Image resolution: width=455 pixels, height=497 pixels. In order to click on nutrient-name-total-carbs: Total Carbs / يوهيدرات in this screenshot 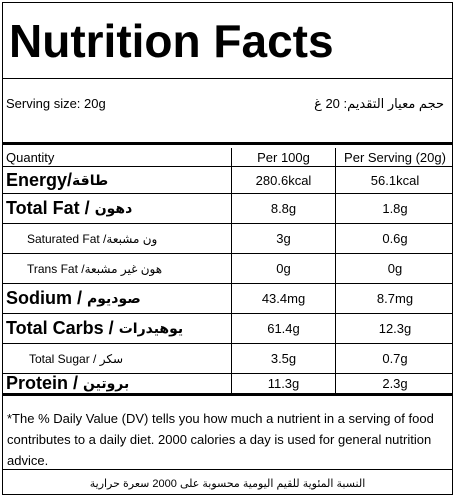, I will do `click(117, 328)`.